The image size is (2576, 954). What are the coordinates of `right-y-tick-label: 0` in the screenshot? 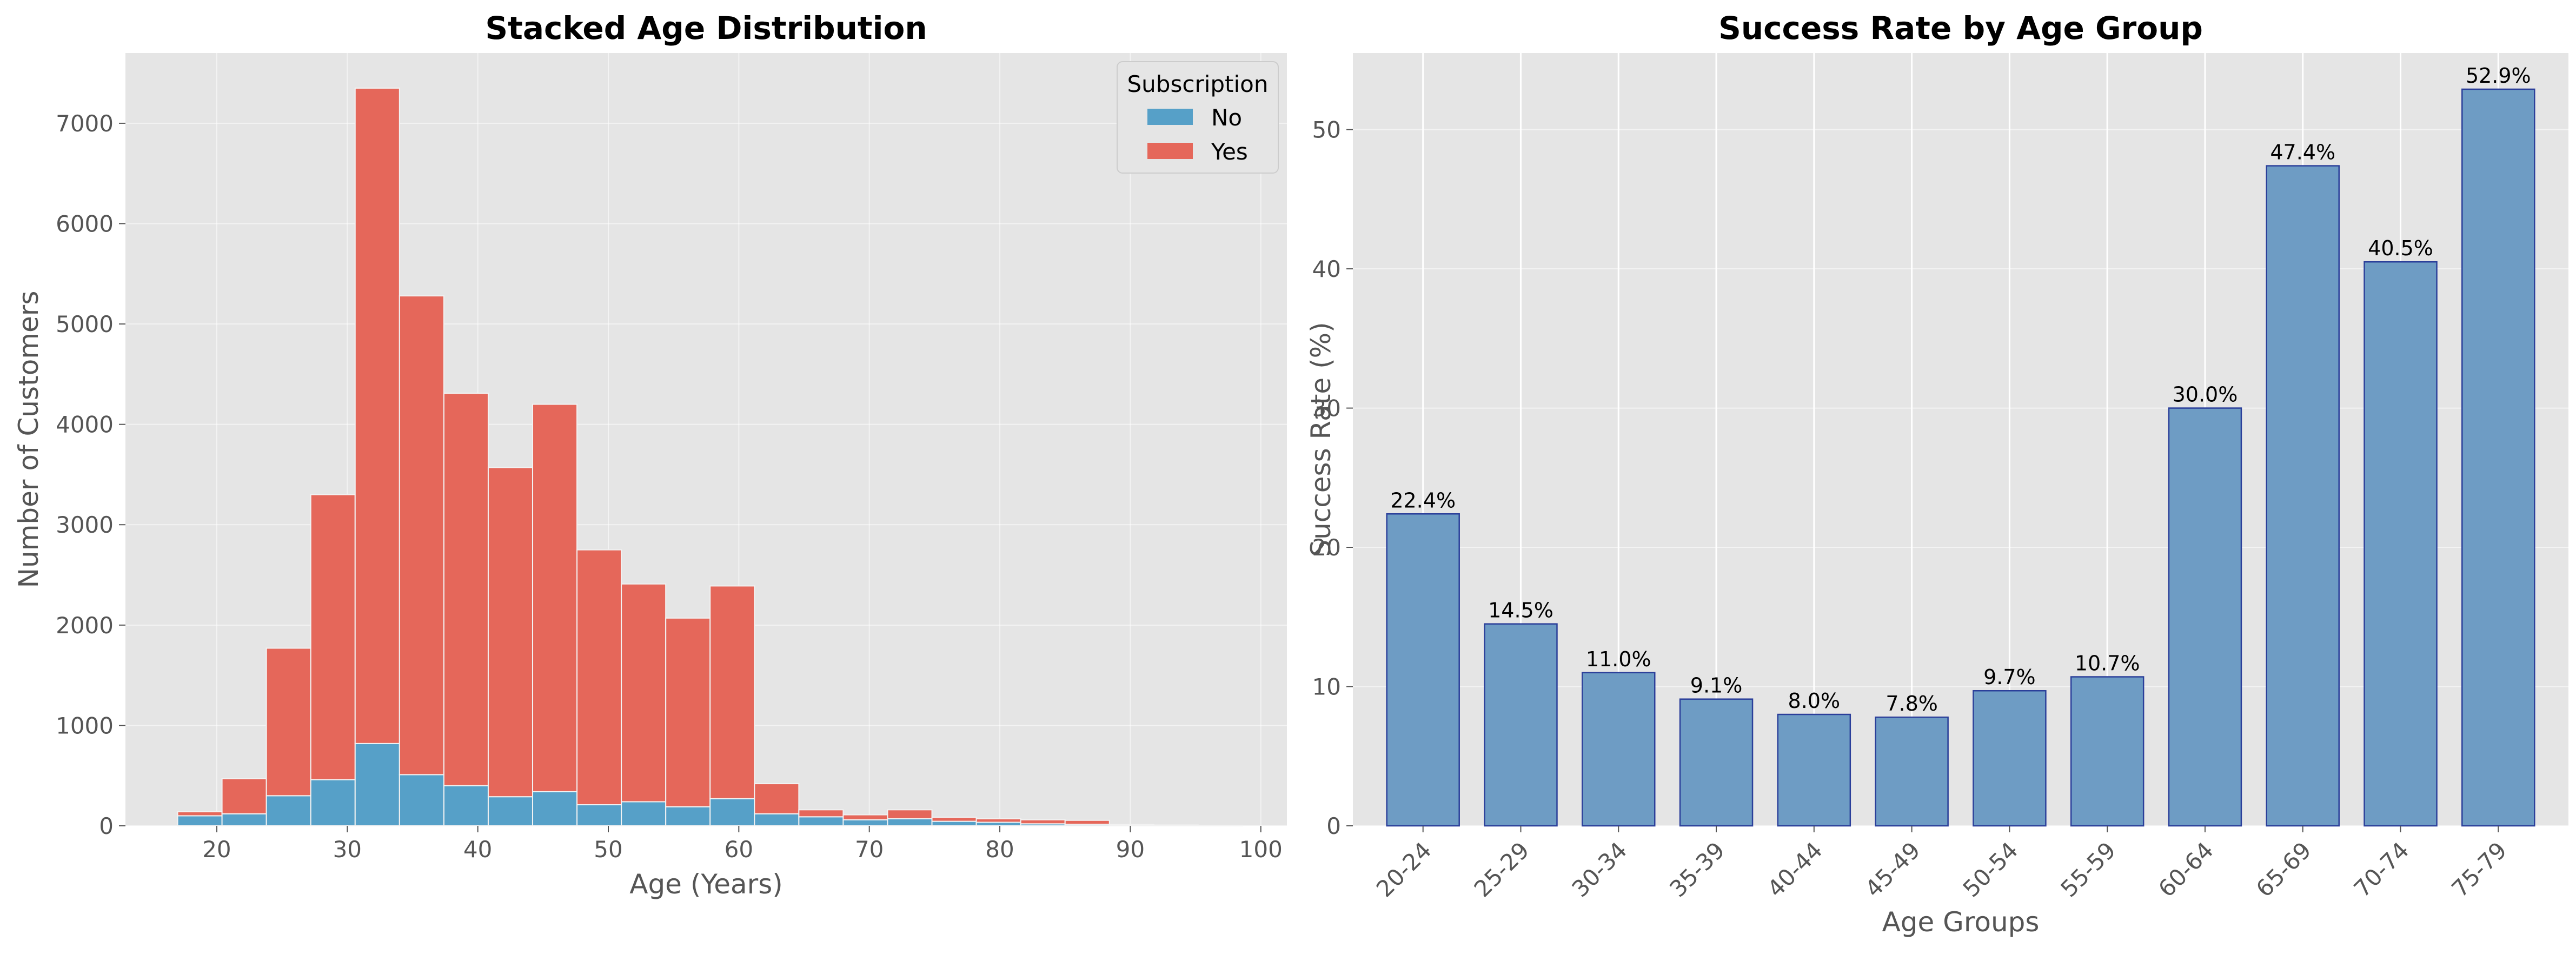 It's located at (1333, 826).